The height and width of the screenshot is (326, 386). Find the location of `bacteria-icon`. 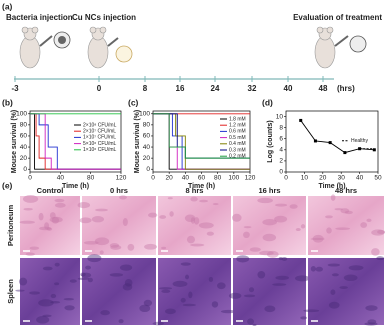

bacteria-icon is located at coordinates (358, 44).